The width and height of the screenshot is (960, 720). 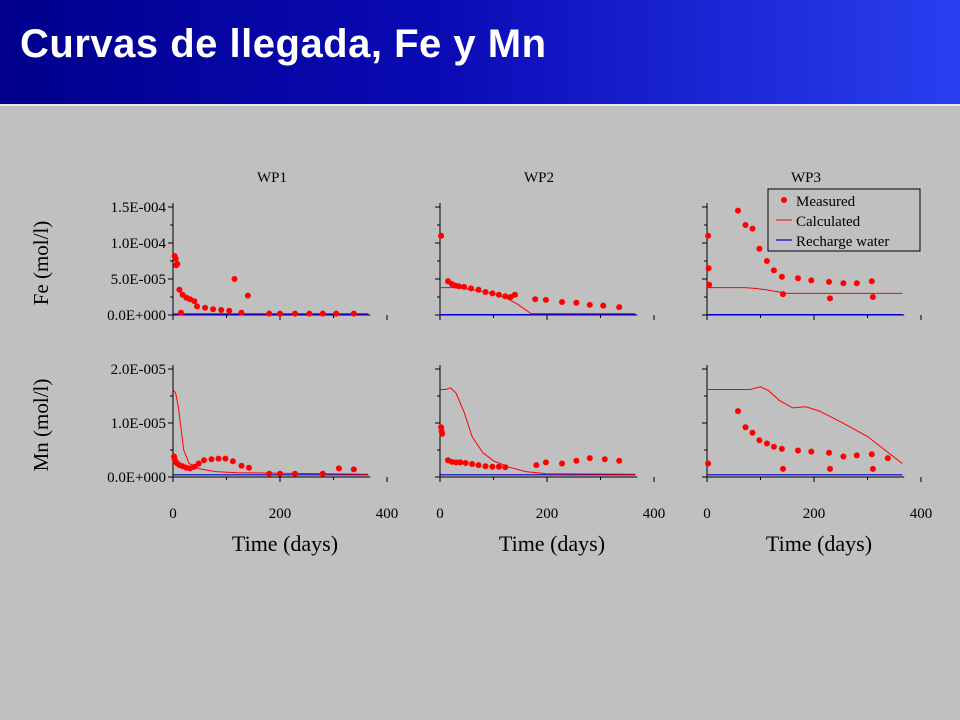 What do you see at coordinates (272, 178) in the screenshot?
I see `panel-title: WP1` at bounding box center [272, 178].